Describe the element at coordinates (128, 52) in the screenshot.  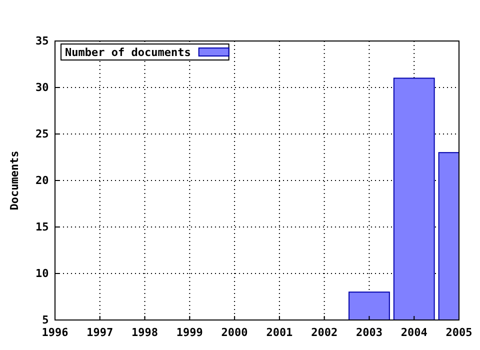
I see `legend-label: Number of documents` at that location.